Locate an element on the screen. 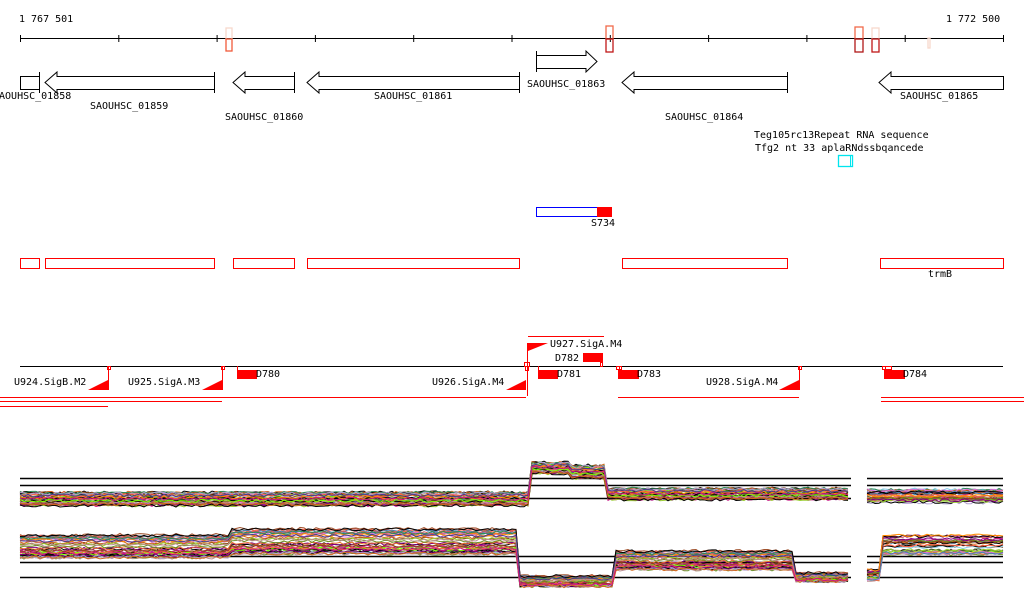 The height and width of the screenshot is (611, 1024). promoter-label: U925.SigA.M3 is located at coordinates (164, 382).